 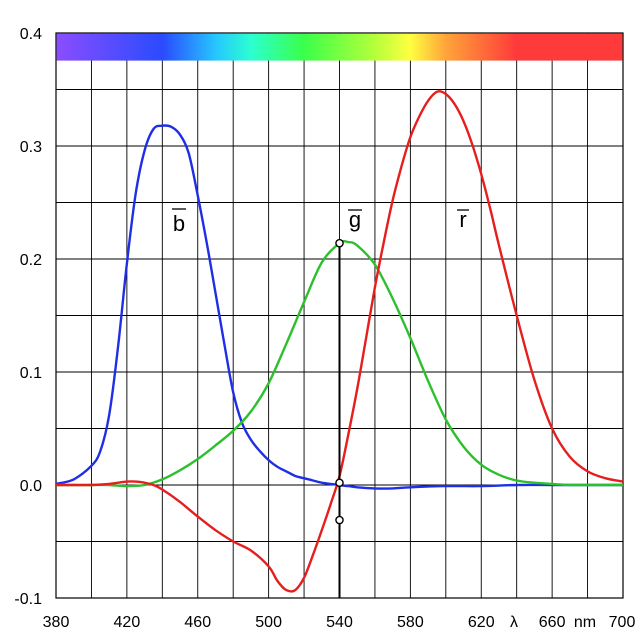 I want to click on x-axis-label: λ, so click(x=514, y=622).